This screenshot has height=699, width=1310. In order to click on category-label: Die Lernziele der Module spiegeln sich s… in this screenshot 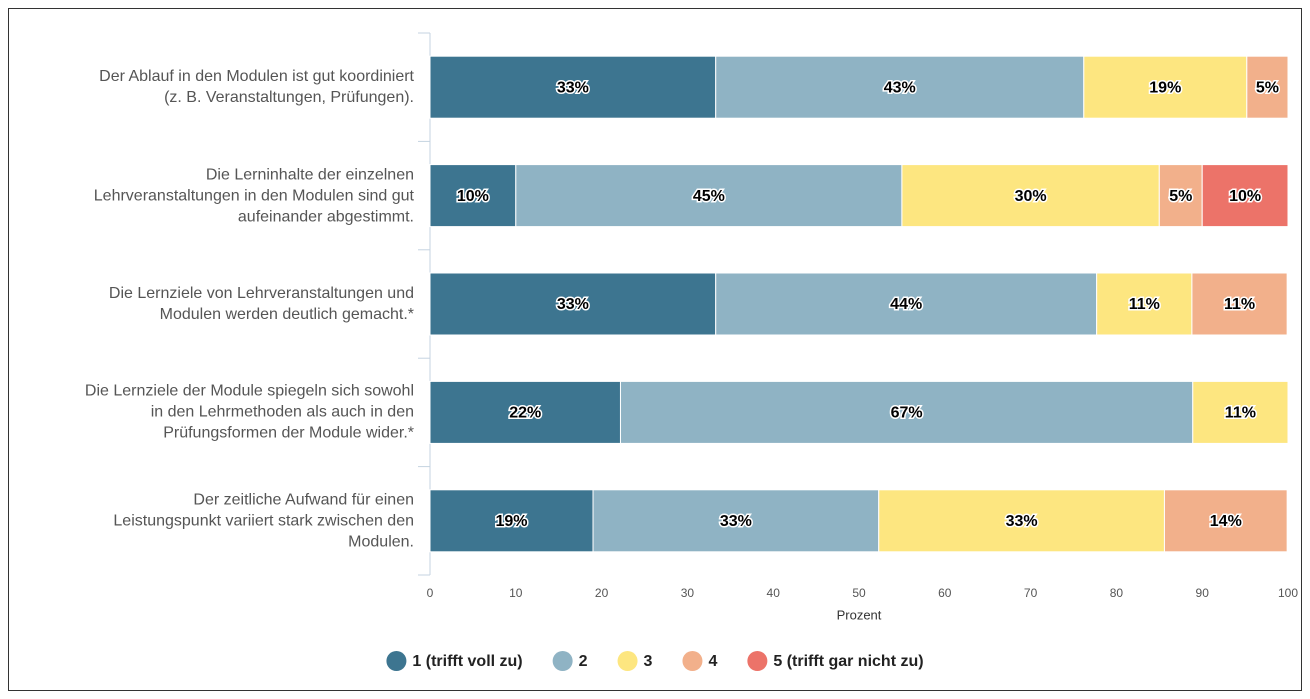, I will do `click(249, 412)`.